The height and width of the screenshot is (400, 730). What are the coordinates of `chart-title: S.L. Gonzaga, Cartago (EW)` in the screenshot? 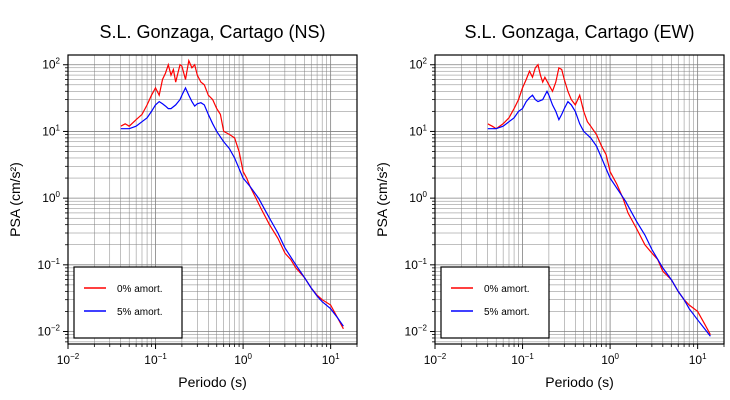 It's located at (579, 32).